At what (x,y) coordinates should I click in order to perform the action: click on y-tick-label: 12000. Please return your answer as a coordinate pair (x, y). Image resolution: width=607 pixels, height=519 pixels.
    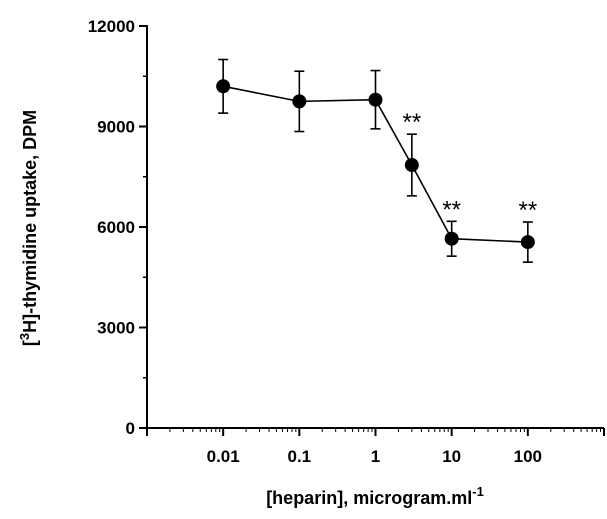
    Looking at the image, I should click on (111, 26).